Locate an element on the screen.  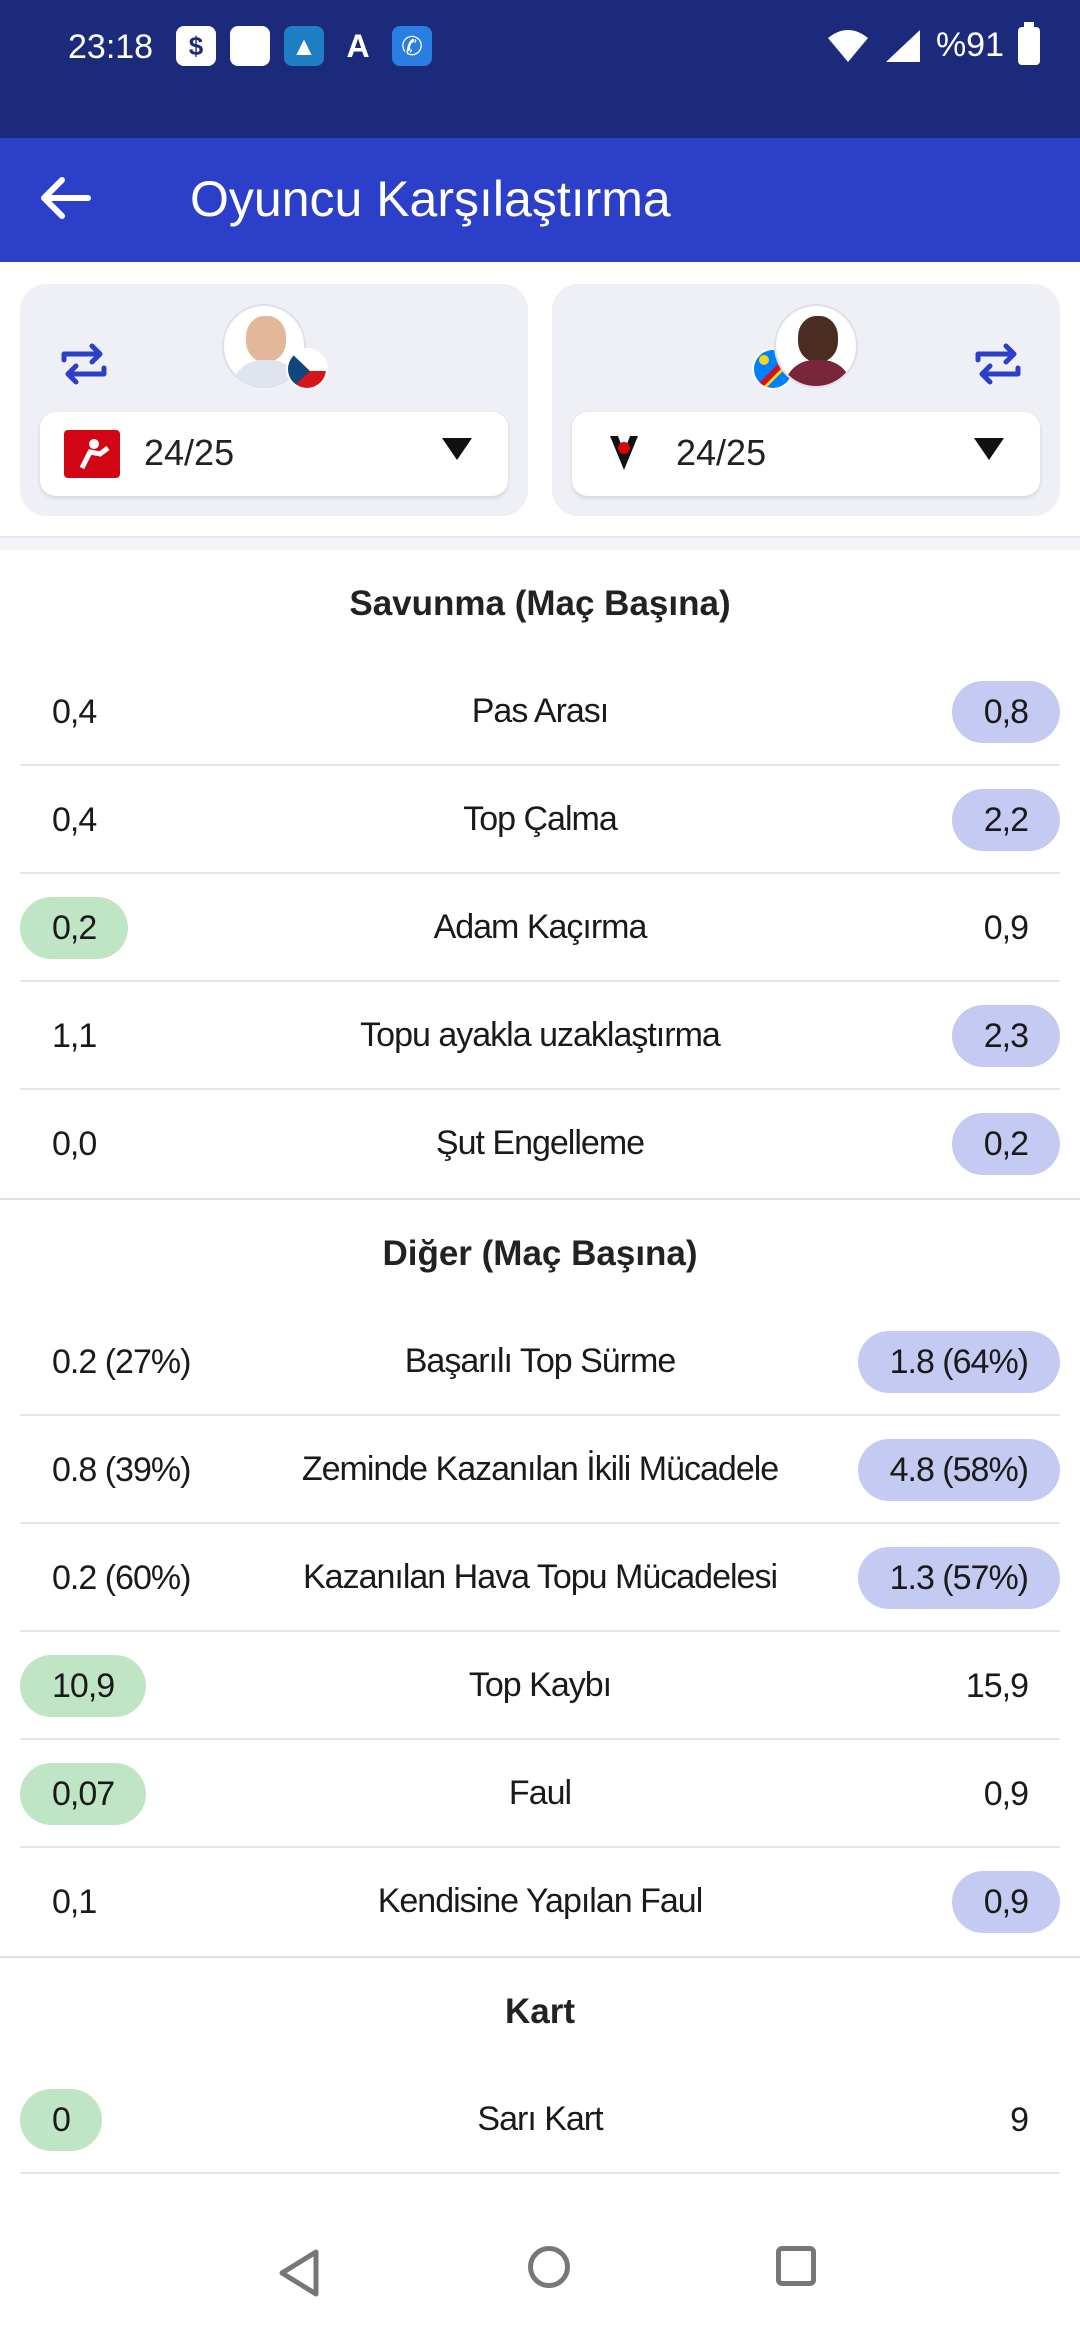
left-value: 1,1 is located at coordinates (74, 1036).